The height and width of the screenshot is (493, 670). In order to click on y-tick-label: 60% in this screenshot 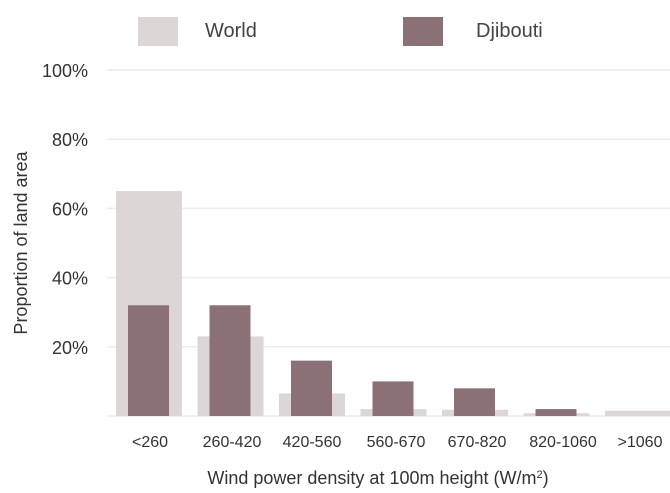, I will do `click(70, 209)`.